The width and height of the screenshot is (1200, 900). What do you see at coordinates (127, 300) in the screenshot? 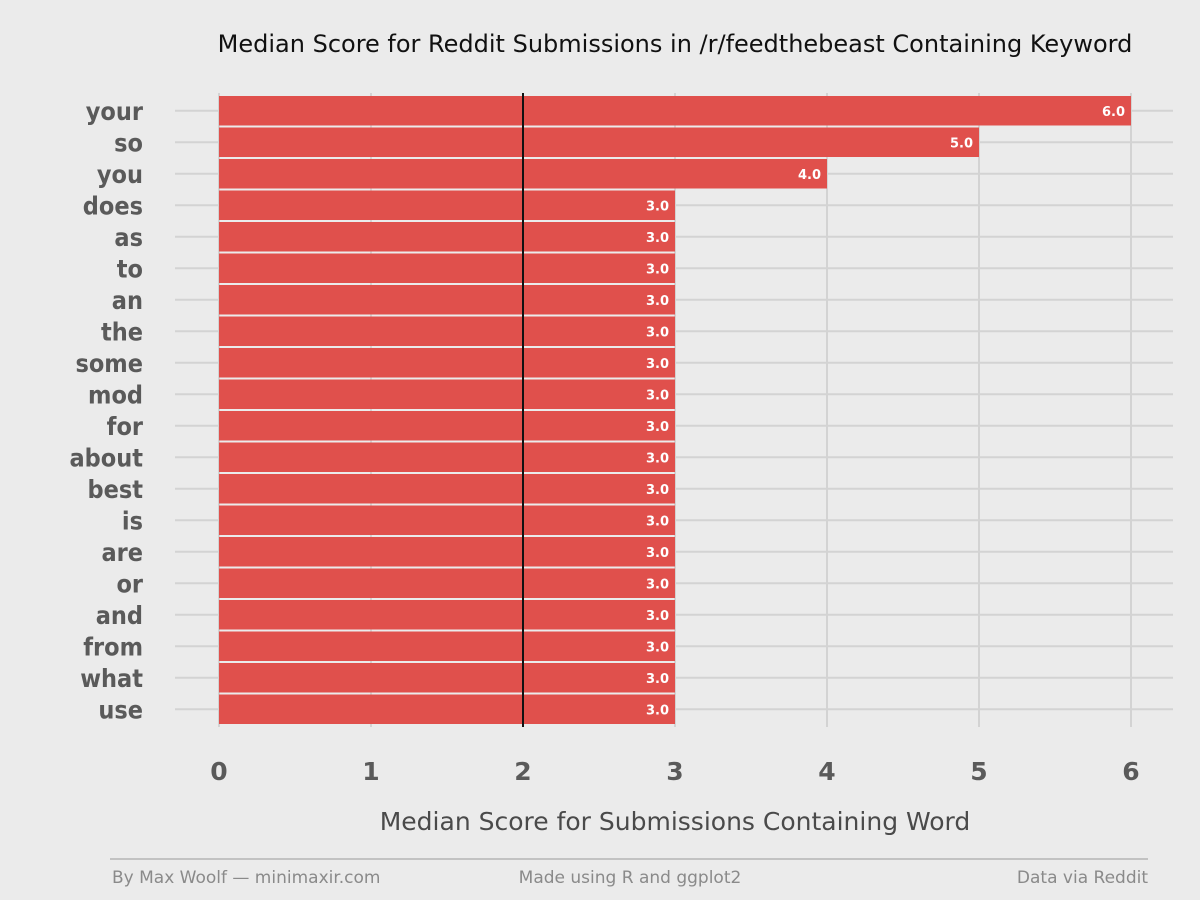
I see `category-label-an: an` at bounding box center [127, 300].